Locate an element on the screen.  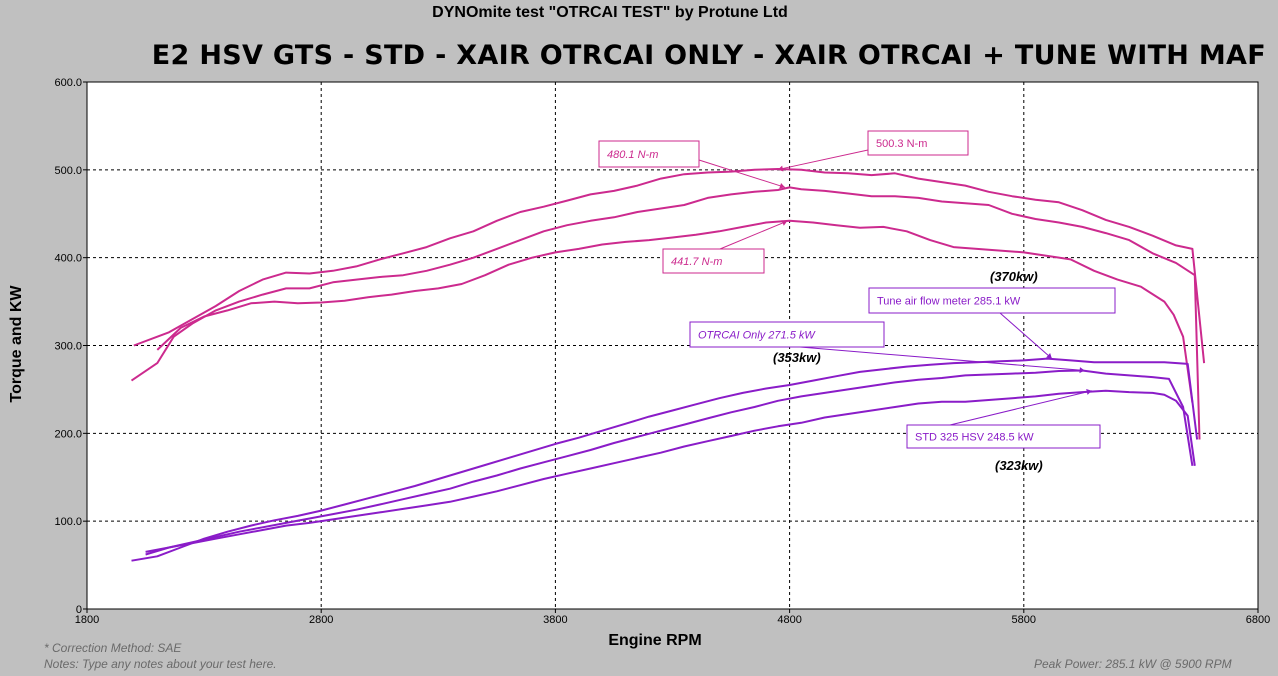
y-tick-label: 0 is located at coordinates (79, 610).